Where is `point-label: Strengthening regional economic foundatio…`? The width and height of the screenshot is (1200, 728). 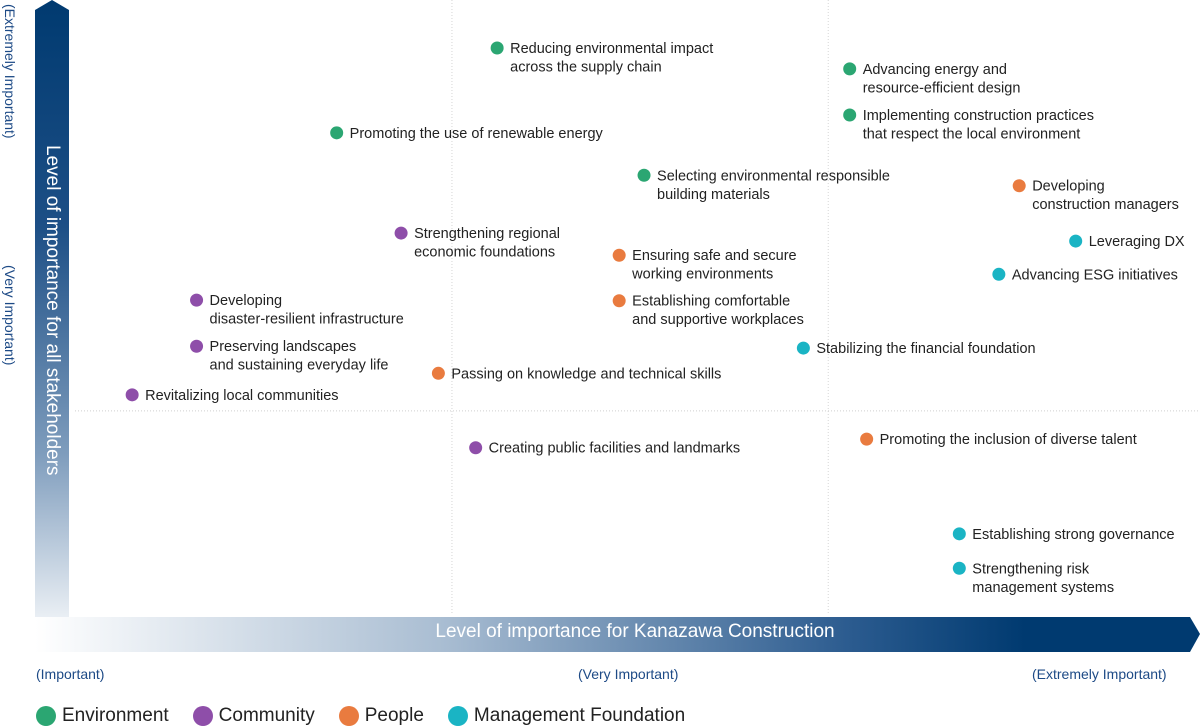
point-label: Strengthening regional economic foundatio… is located at coordinates (487, 243).